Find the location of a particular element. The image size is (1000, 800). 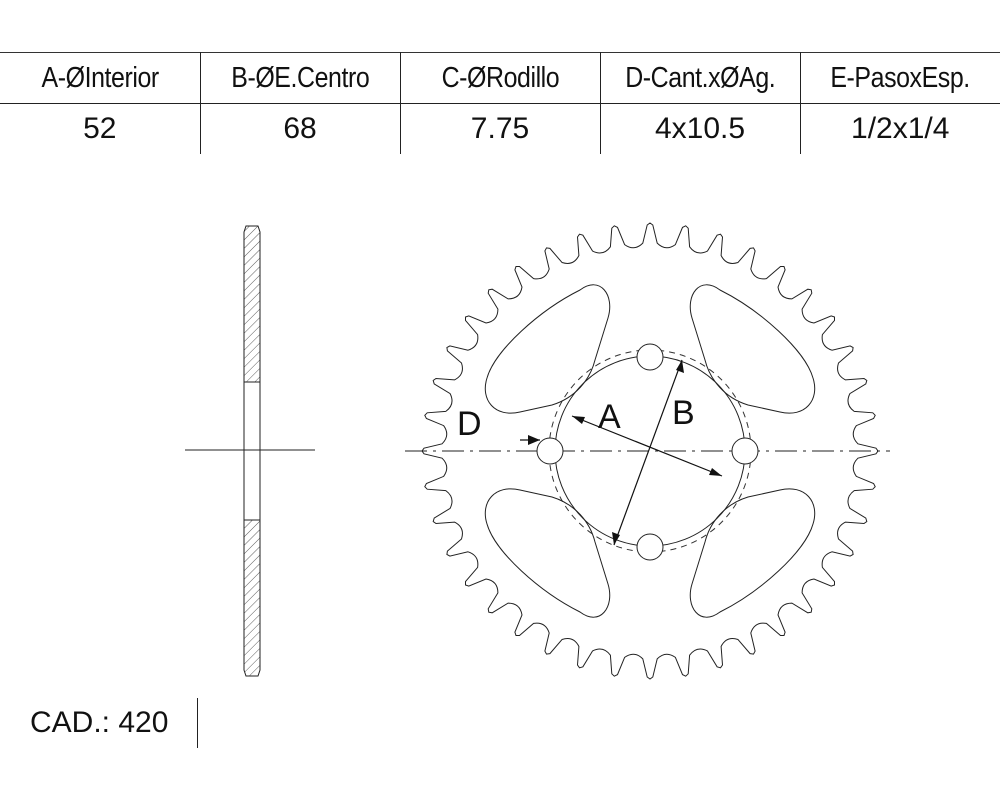

cutout-lower-left is located at coordinates (547, 553).